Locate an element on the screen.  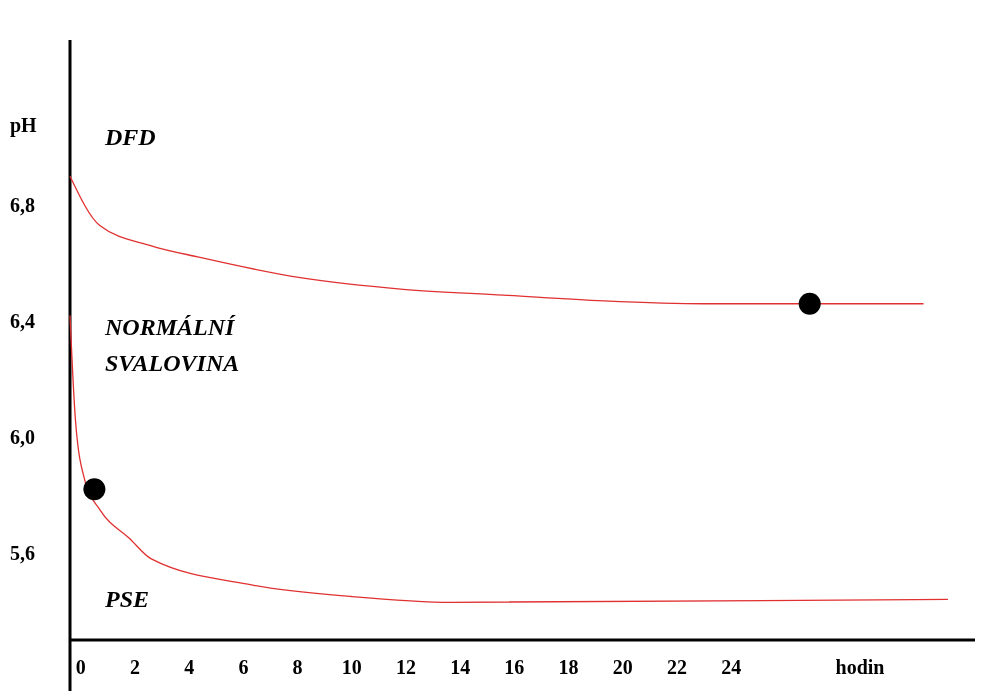
annotation: DFD is located at coordinates (130, 137).